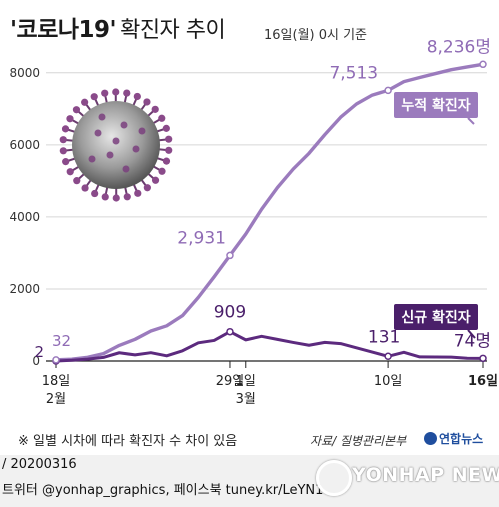 This screenshot has width=499, height=507. What do you see at coordinates (24, 145) in the screenshot?
I see `y-tick-label: 6000` at bounding box center [24, 145].